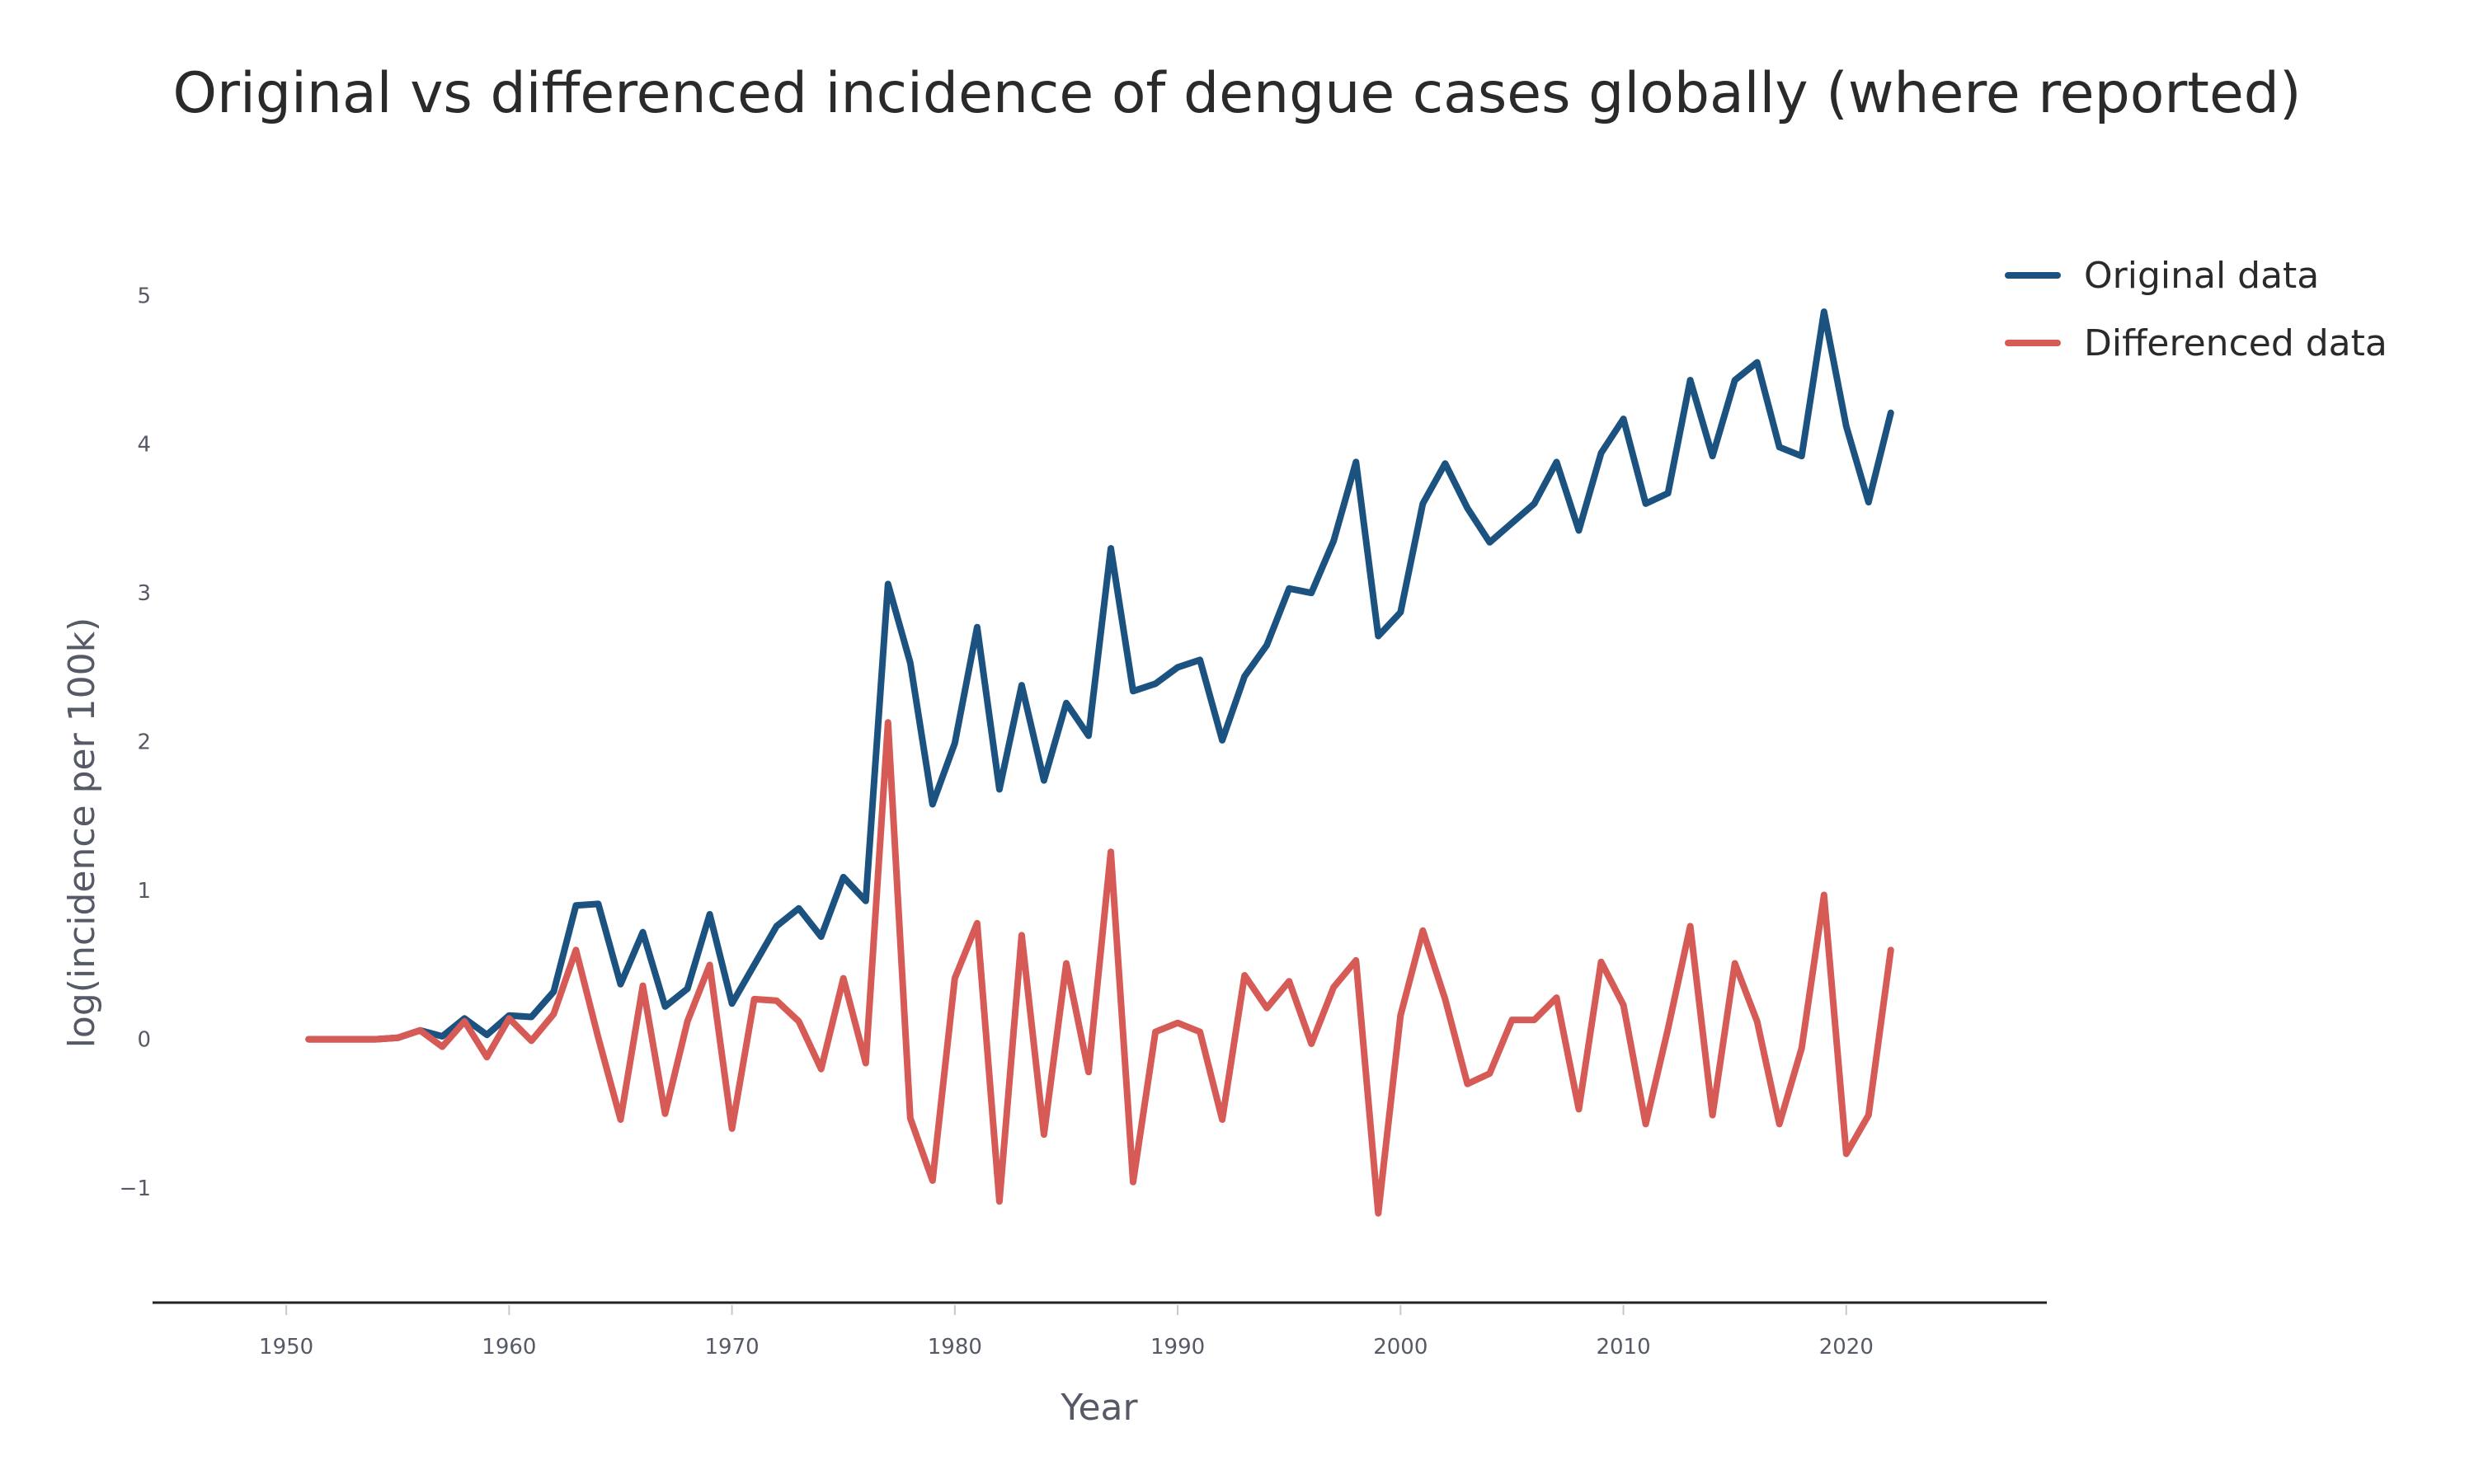  I want to click on y-tick-label: 3, so click(144, 593).